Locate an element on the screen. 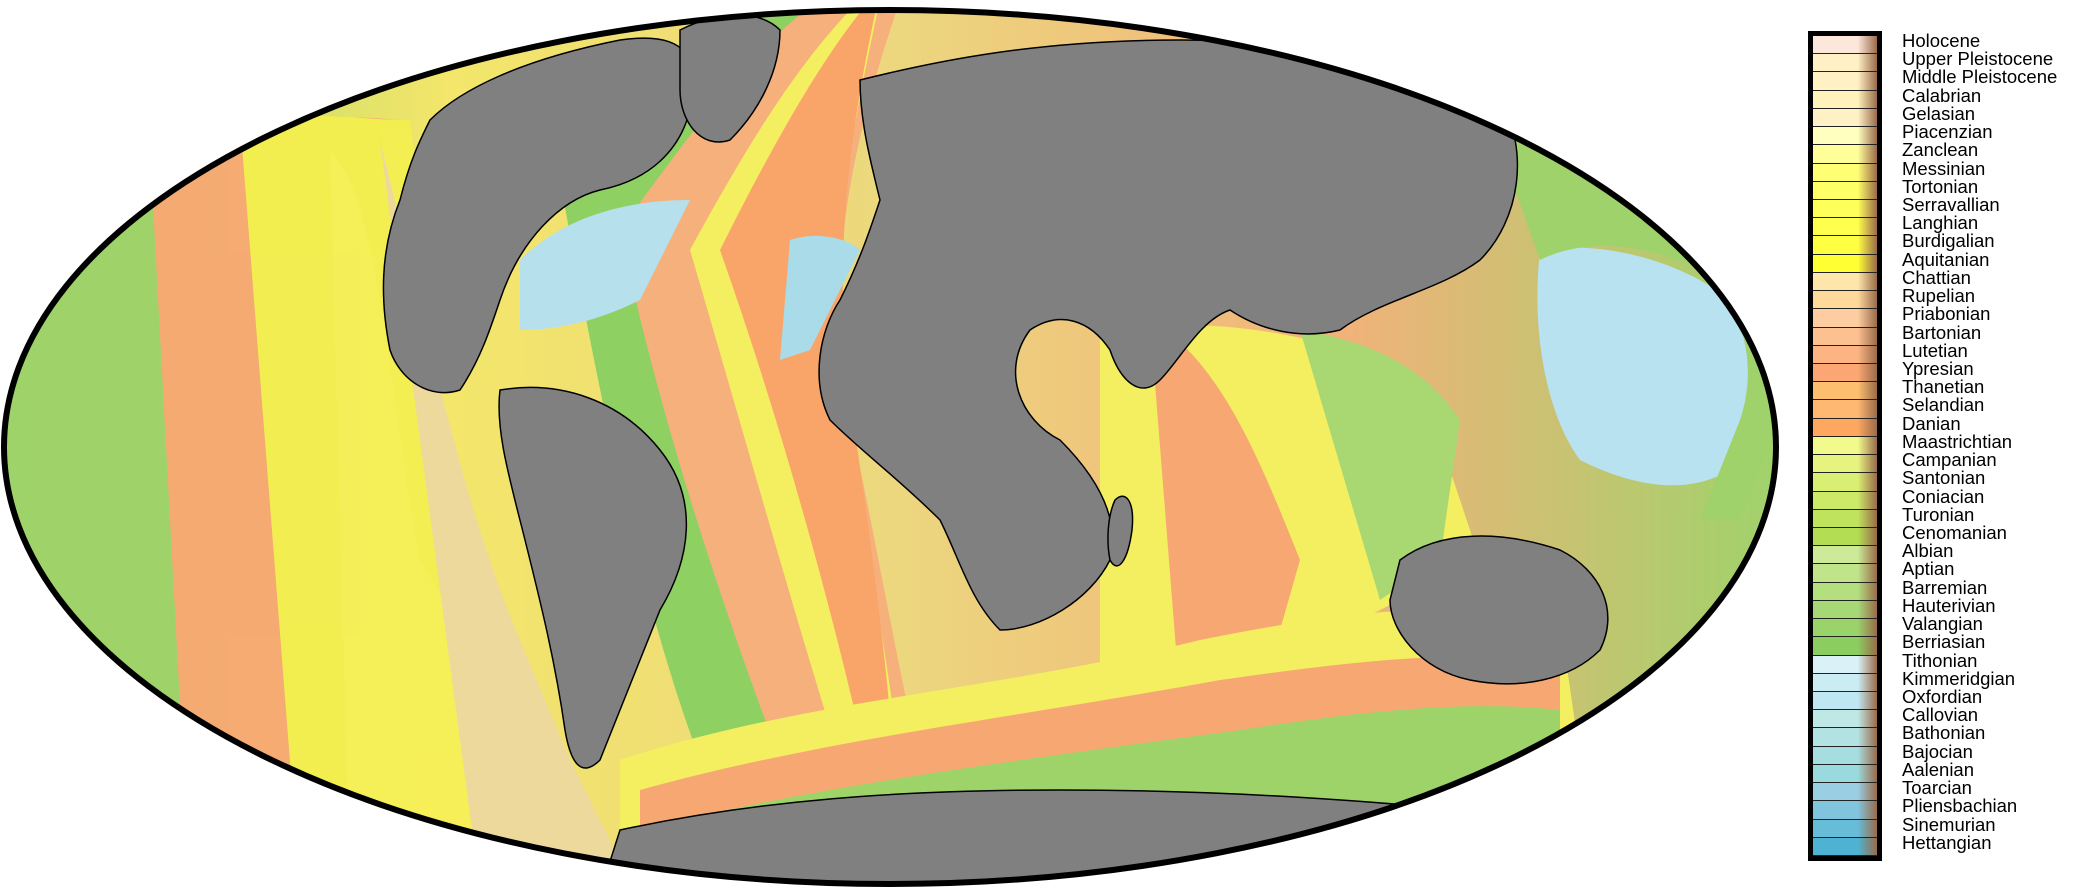 The height and width of the screenshot is (893, 2078). legend-label: Bartonian is located at coordinates (1942, 332).